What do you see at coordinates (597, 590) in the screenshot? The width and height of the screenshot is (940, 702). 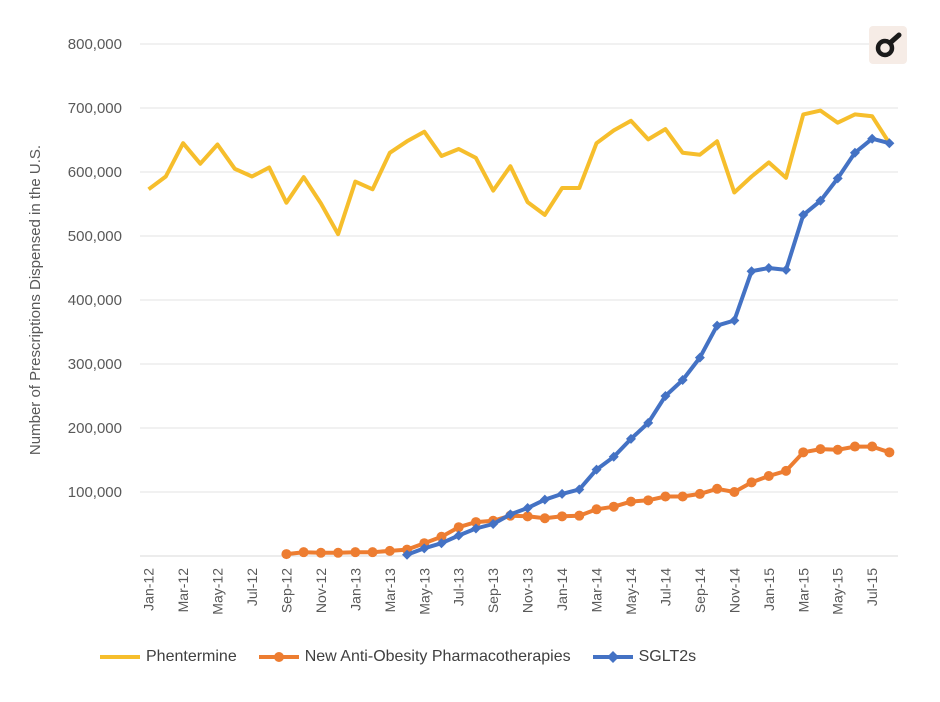 I see `x-tick-label: Mar-14` at bounding box center [597, 590].